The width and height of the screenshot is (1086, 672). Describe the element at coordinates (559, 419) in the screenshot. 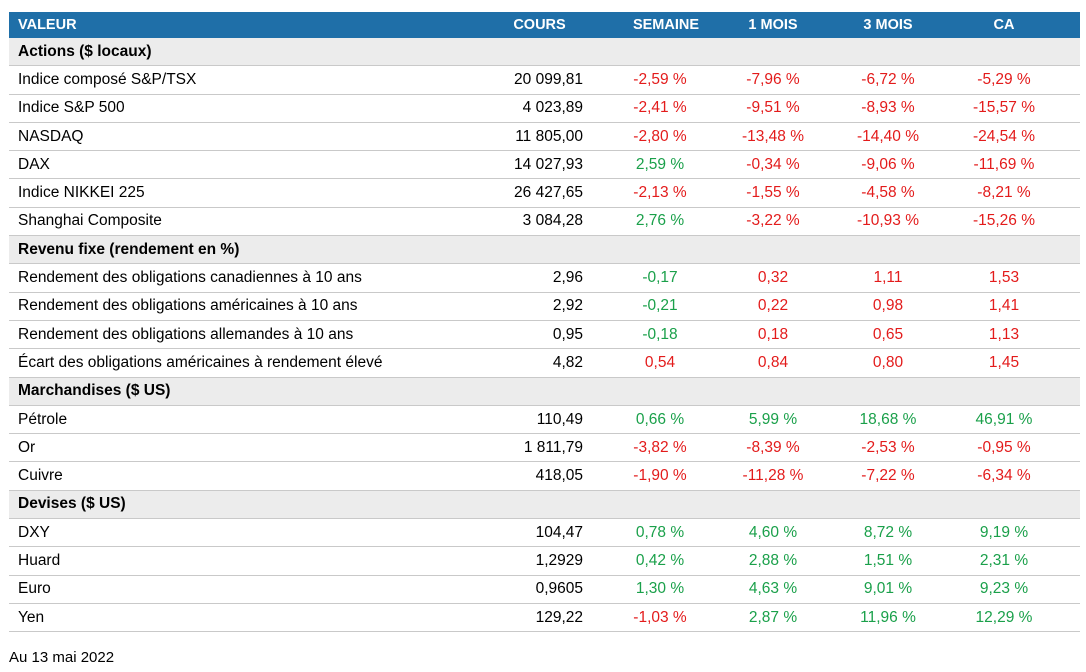

I see `asset-price: 110,49` at that location.